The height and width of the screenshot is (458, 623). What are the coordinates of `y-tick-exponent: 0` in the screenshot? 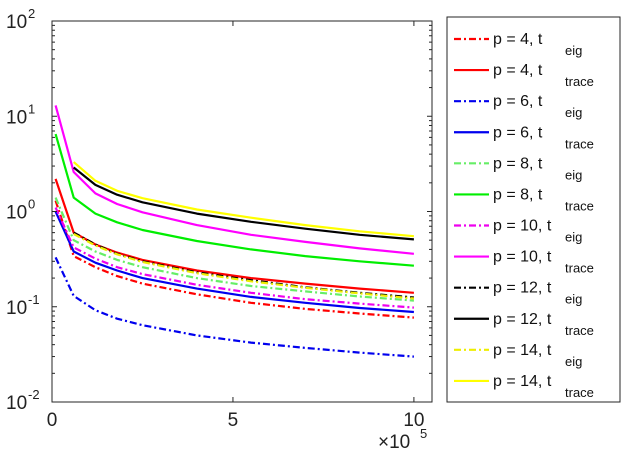 It's located at (31, 204).